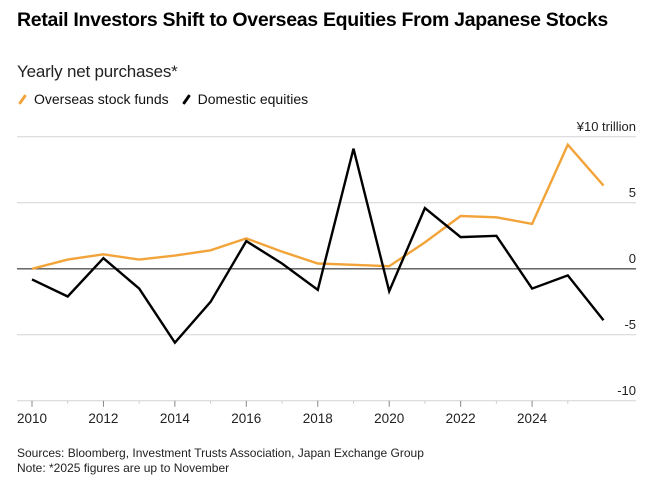 The height and width of the screenshot is (484, 666). Describe the element at coordinates (175, 418) in the screenshot. I see `x-tick-label: 2014` at that location.